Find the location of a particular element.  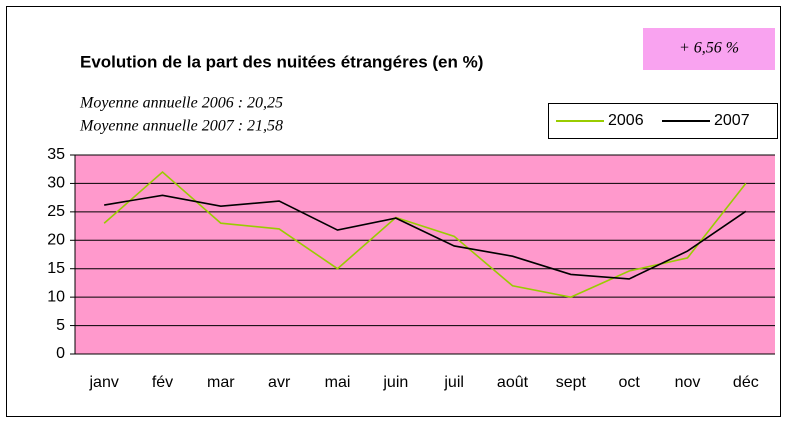

subtitle: Moyenne annuelle 2007 : 21,58 is located at coordinates (181, 126).